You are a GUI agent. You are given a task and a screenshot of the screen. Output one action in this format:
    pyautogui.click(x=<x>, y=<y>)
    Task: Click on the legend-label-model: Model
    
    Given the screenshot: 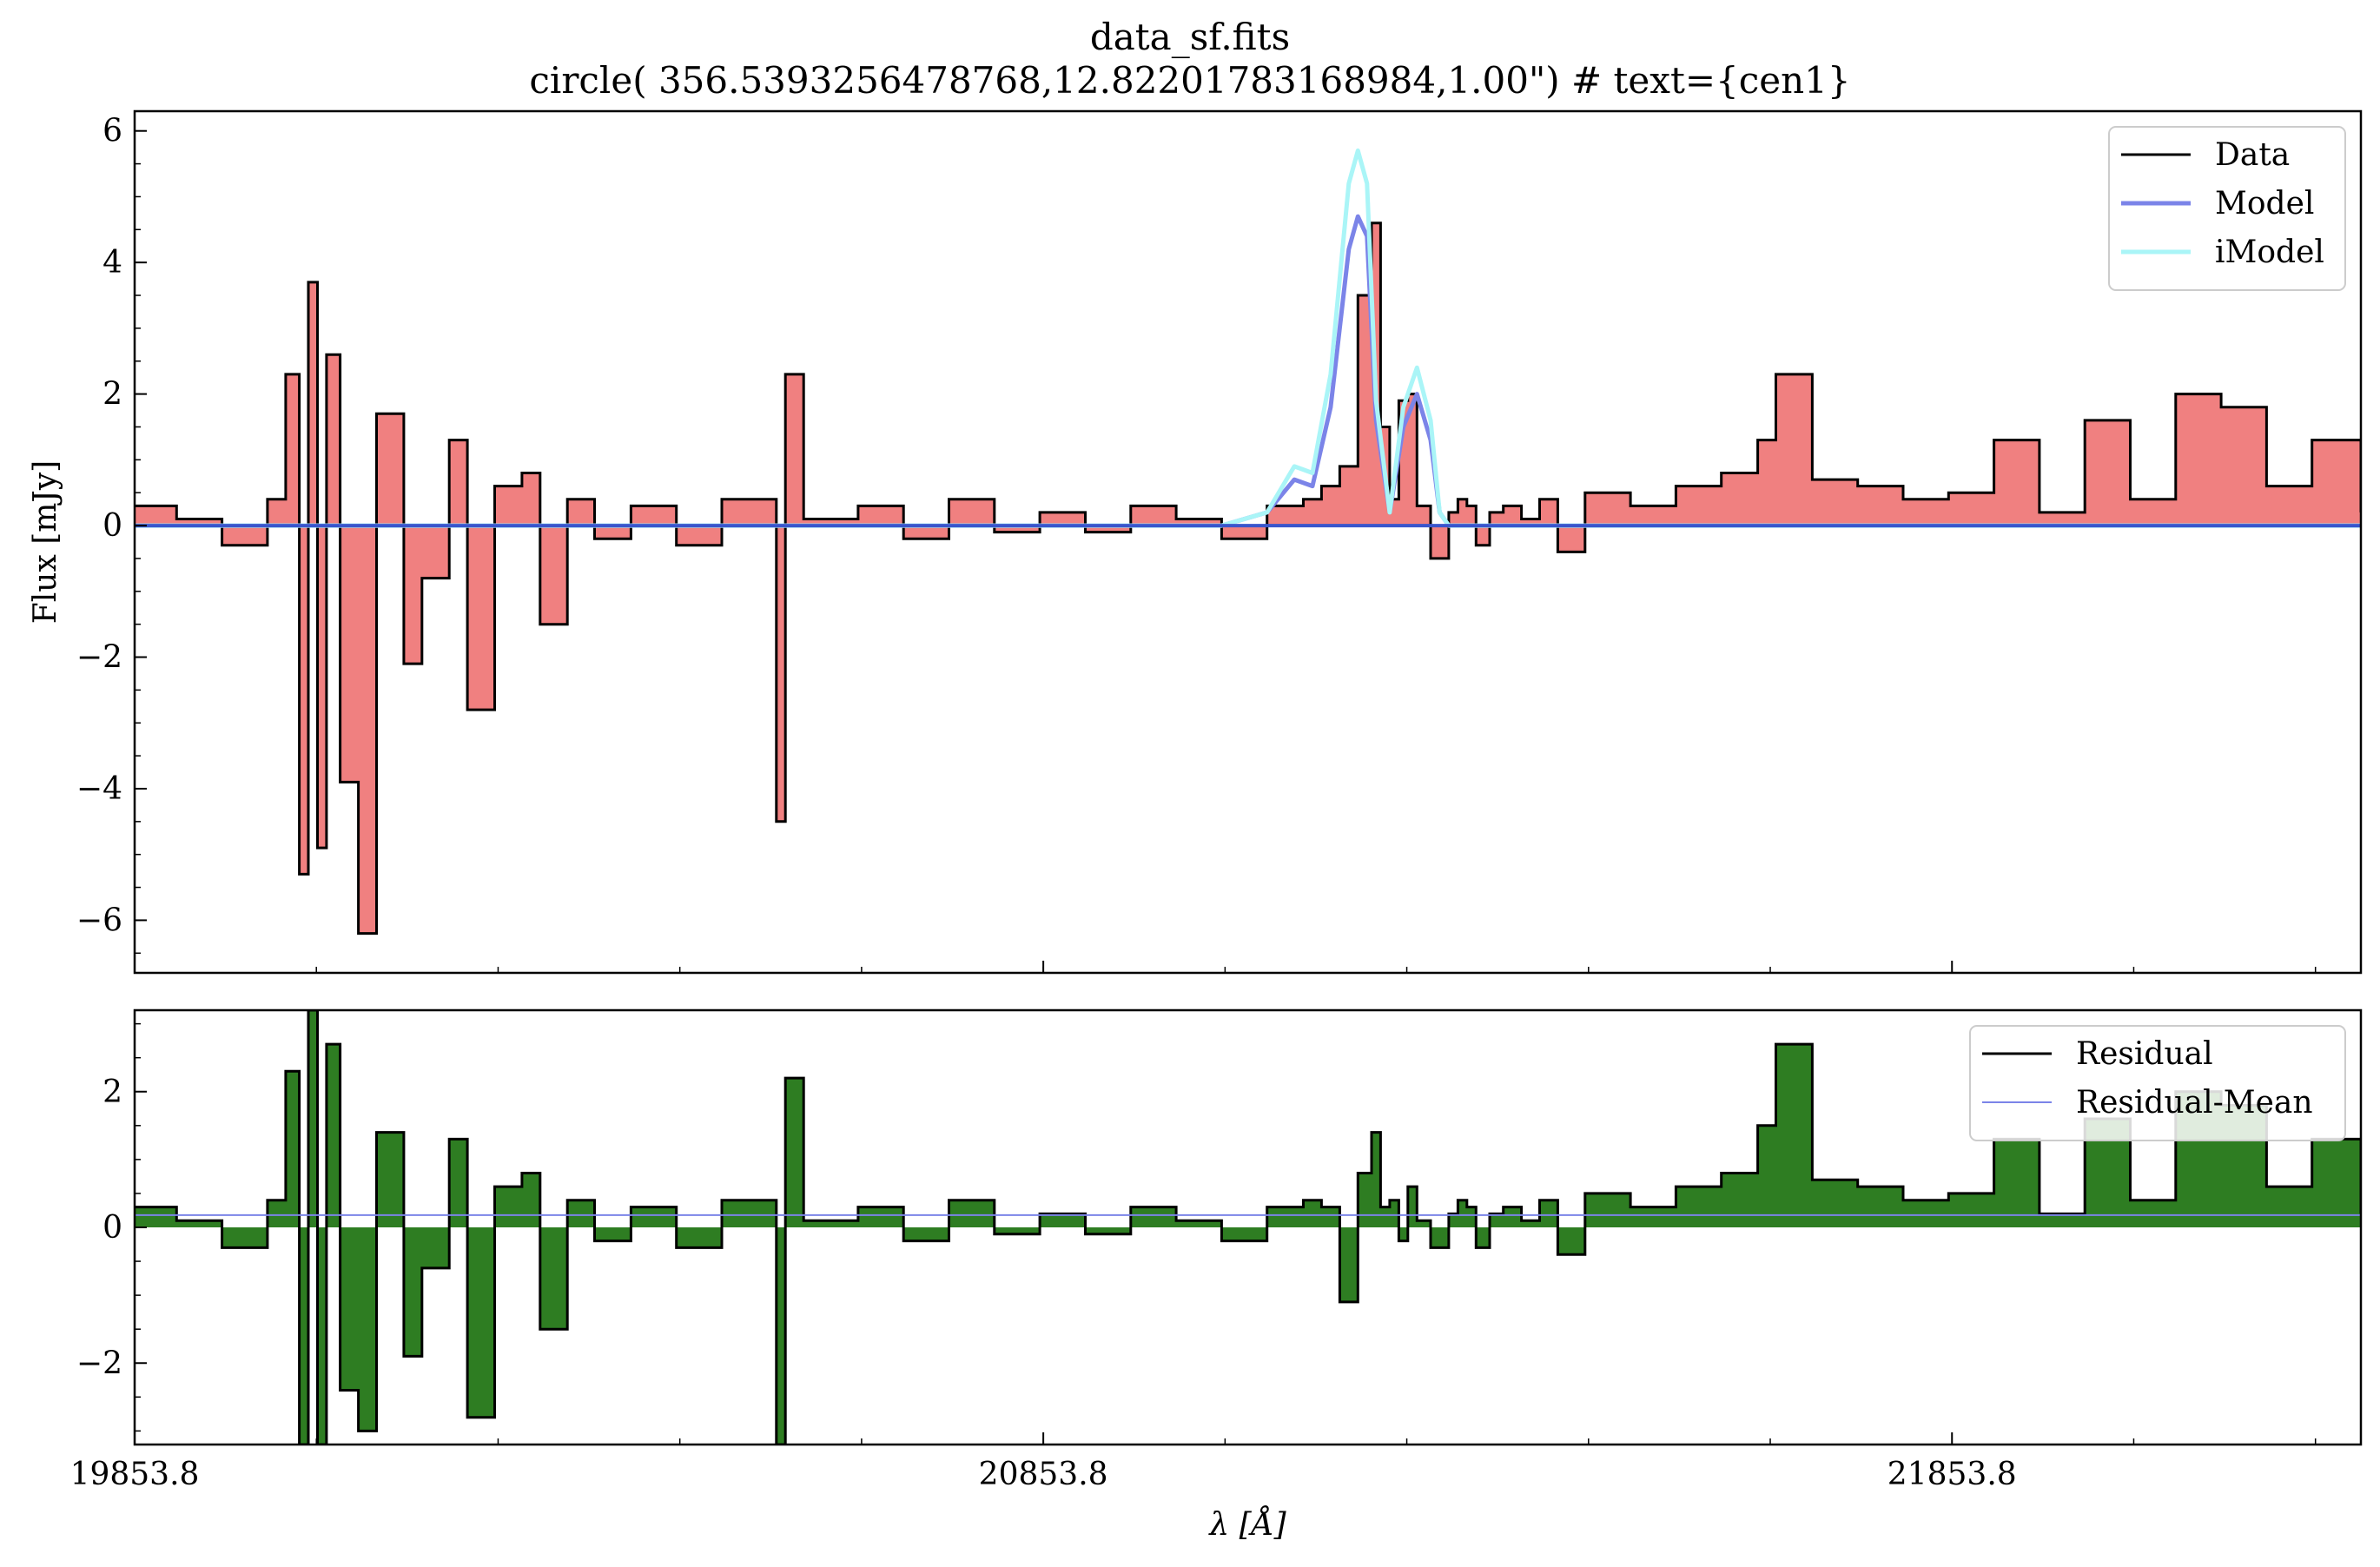 What is the action you would take?
    pyautogui.click(x=2264, y=203)
    